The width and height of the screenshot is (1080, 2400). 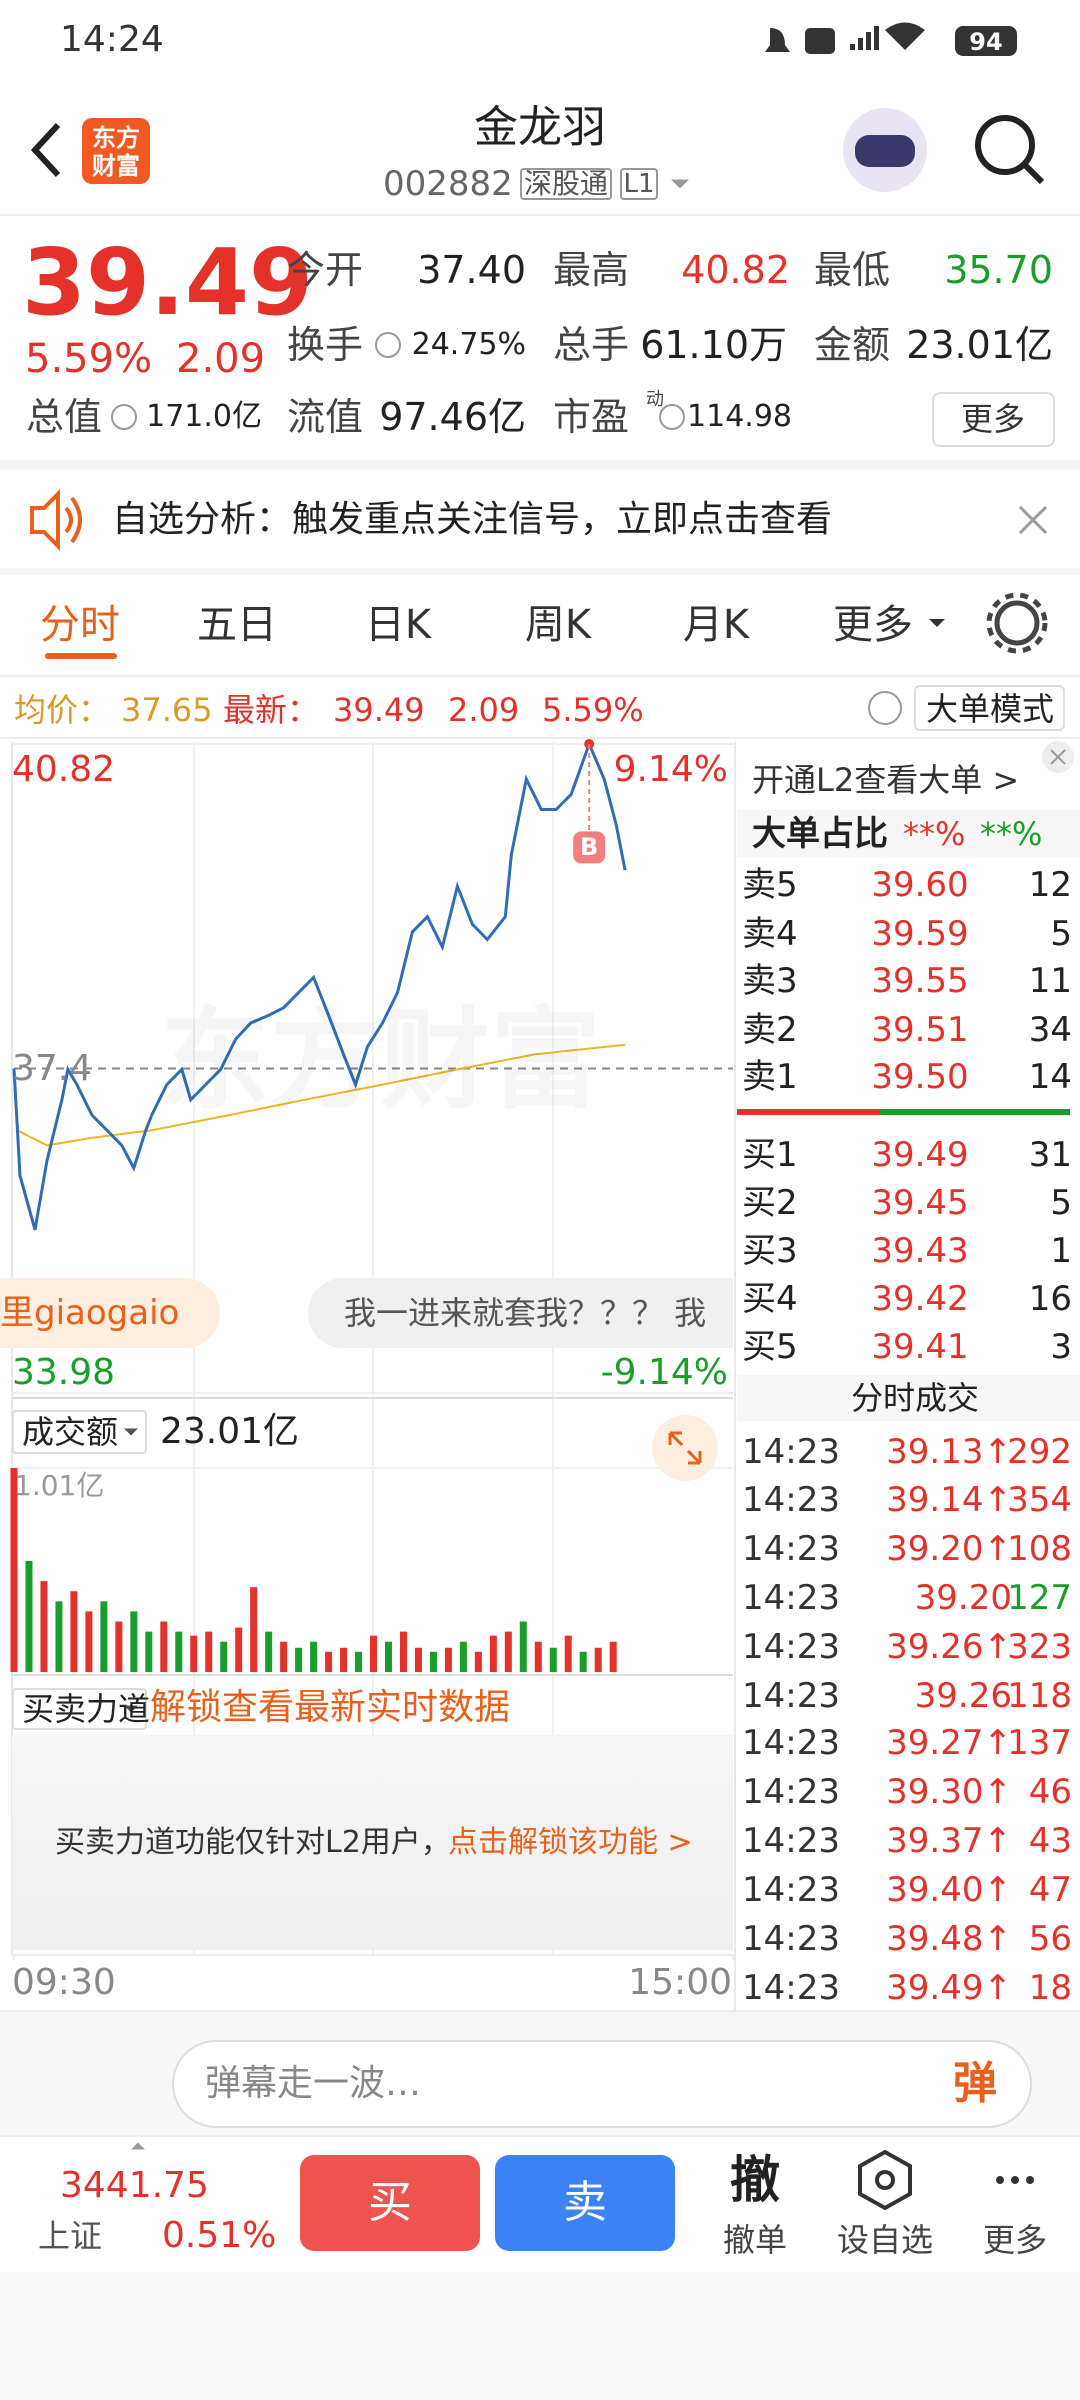 I want to click on y-tick-label: 37.4, so click(x=52, y=1068).